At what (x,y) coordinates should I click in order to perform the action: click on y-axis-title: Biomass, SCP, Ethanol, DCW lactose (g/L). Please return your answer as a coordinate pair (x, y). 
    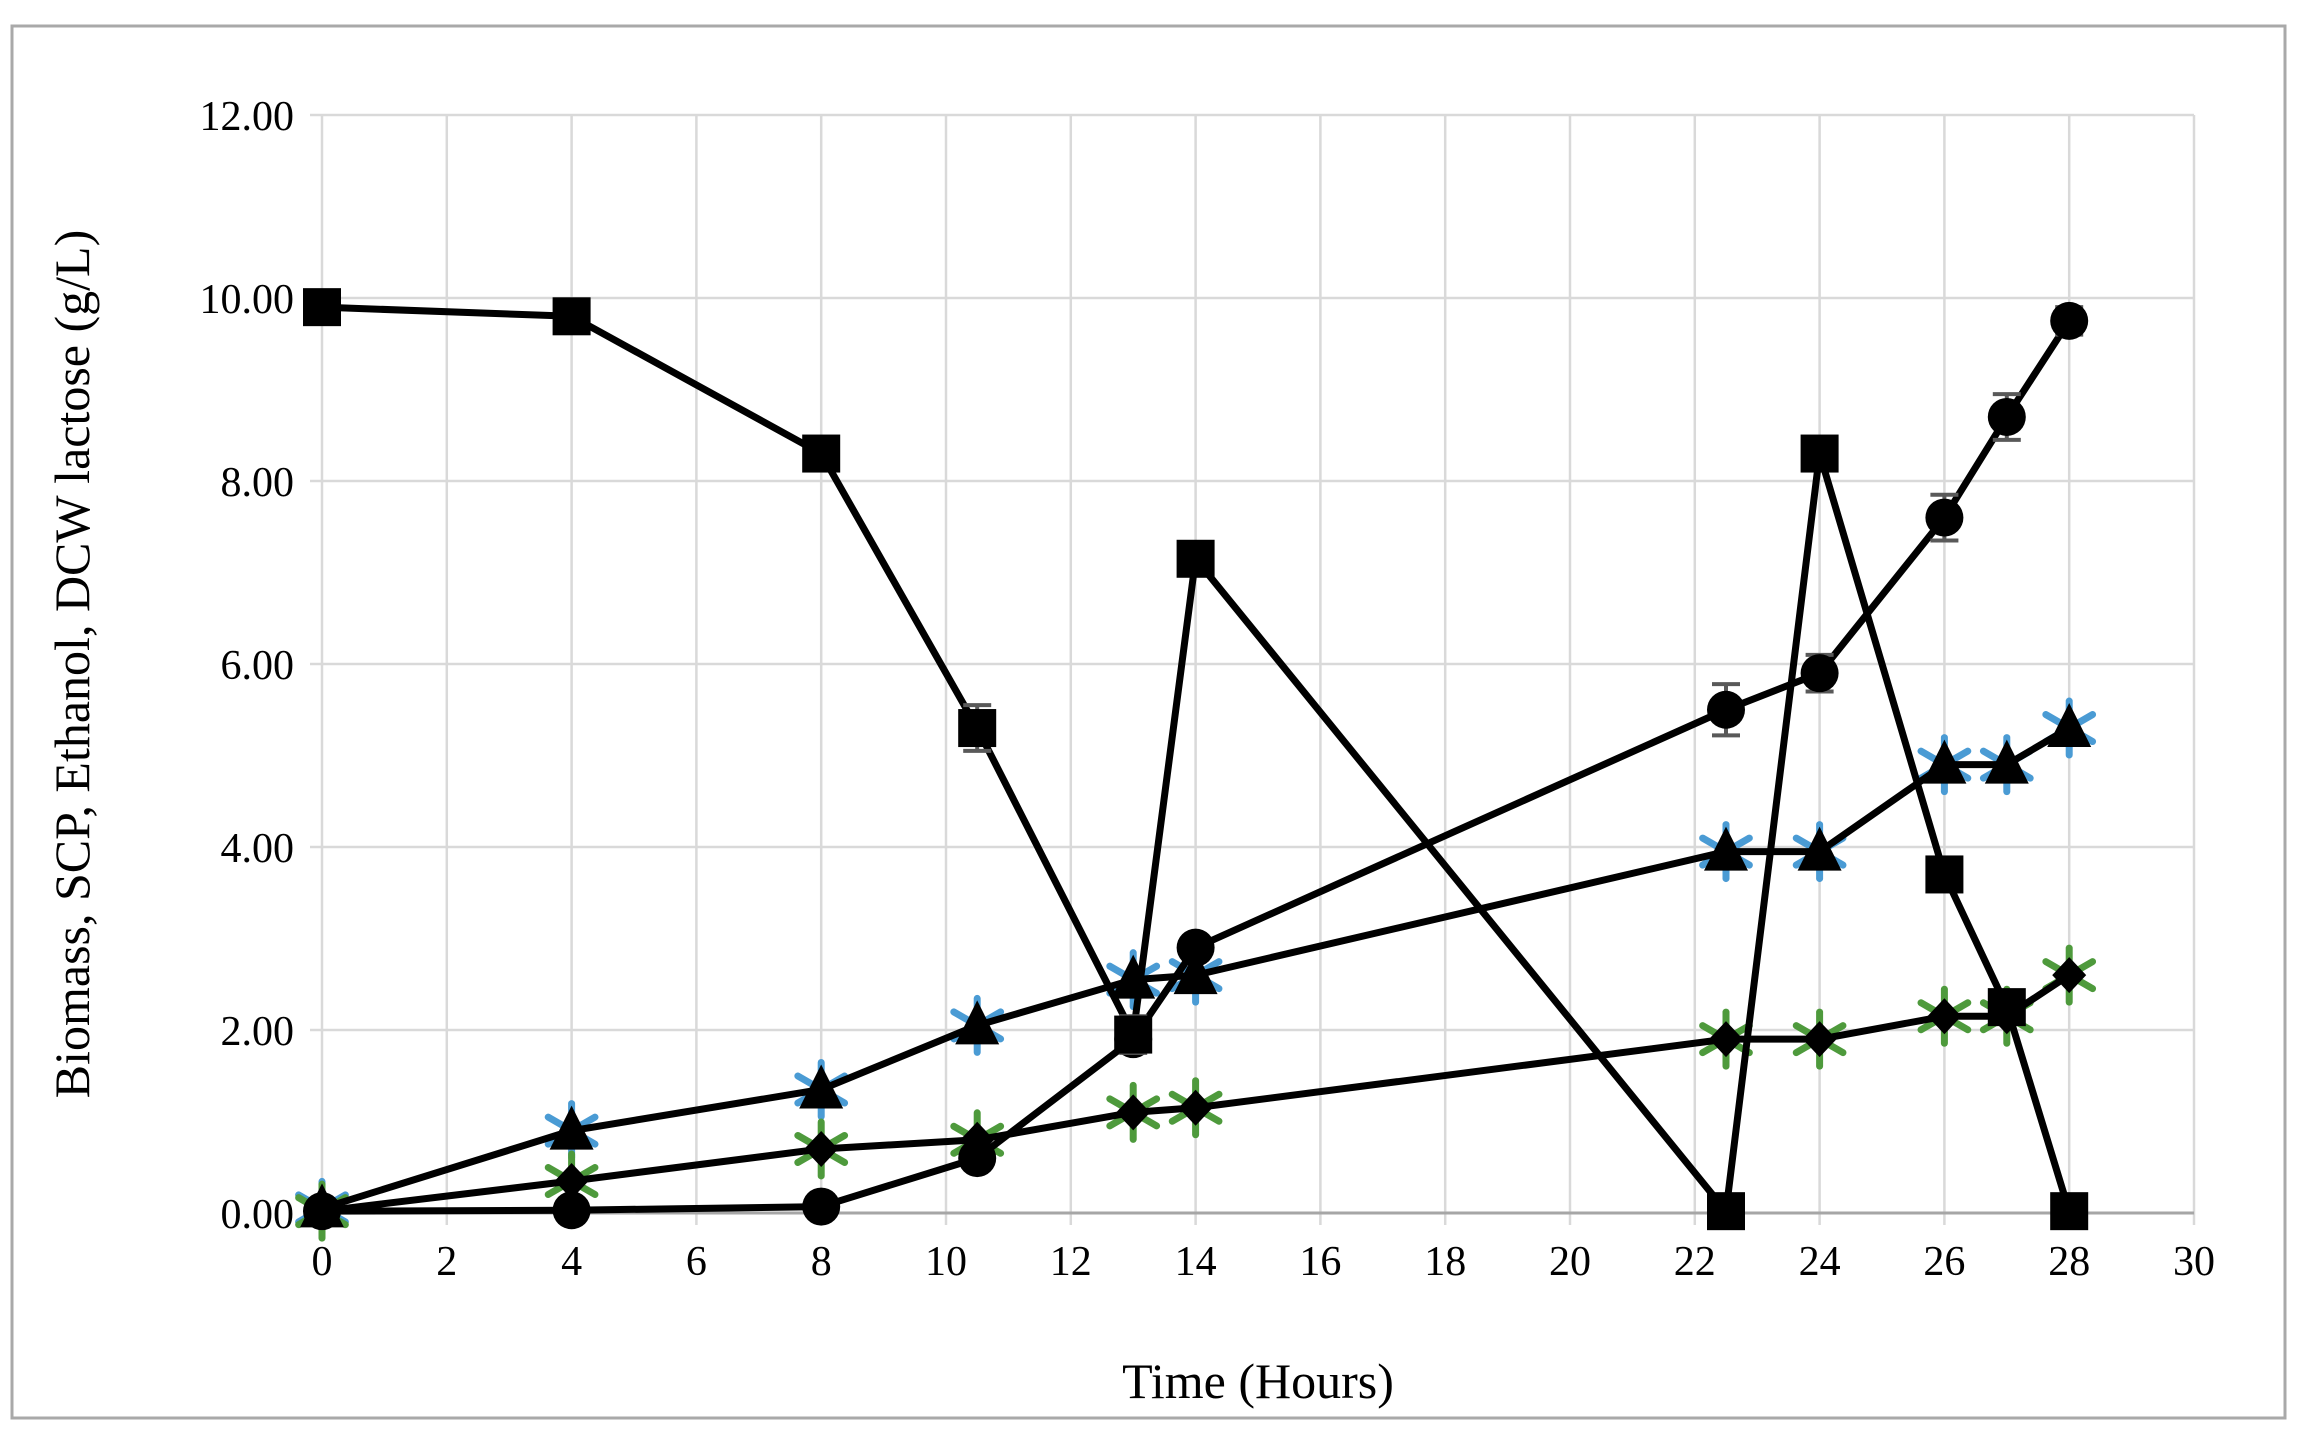
    Looking at the image, I should click on (72, 664).